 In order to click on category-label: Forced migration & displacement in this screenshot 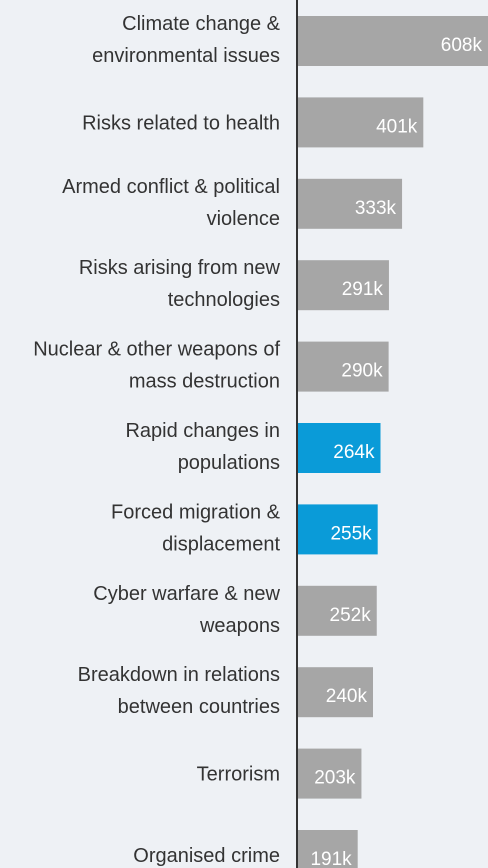, I will do `click(196, 529)`.